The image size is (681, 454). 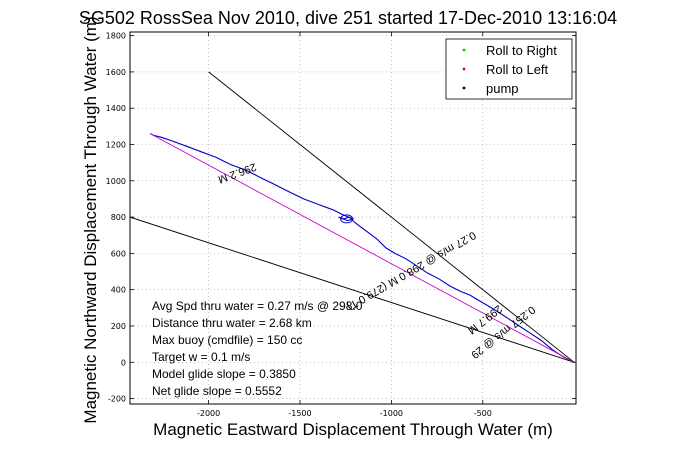 What do you see at coordinates (116, 145) in the screenshot?
I see `y-tick-label: 1200` at bounding box center [116, 145].